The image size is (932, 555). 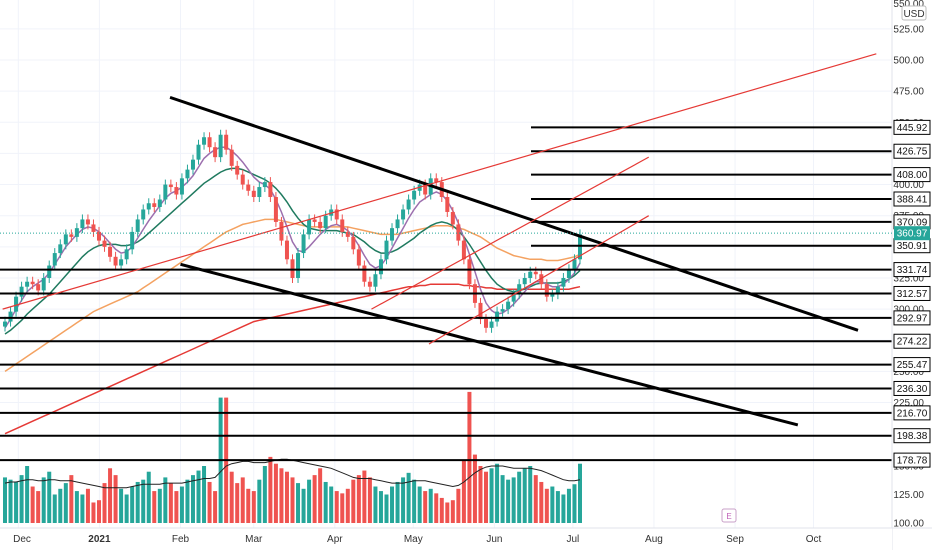 I want to click on level-label: 312.57, so click(x=912, y=293).